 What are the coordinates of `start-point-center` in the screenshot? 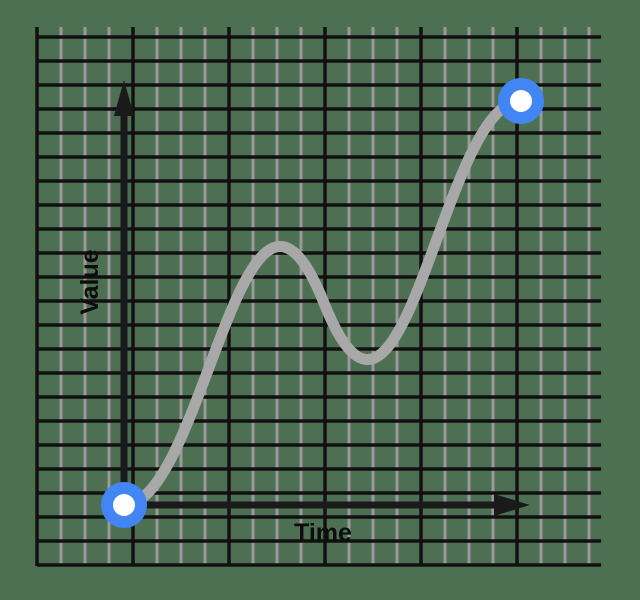 It's located at (124, 505).